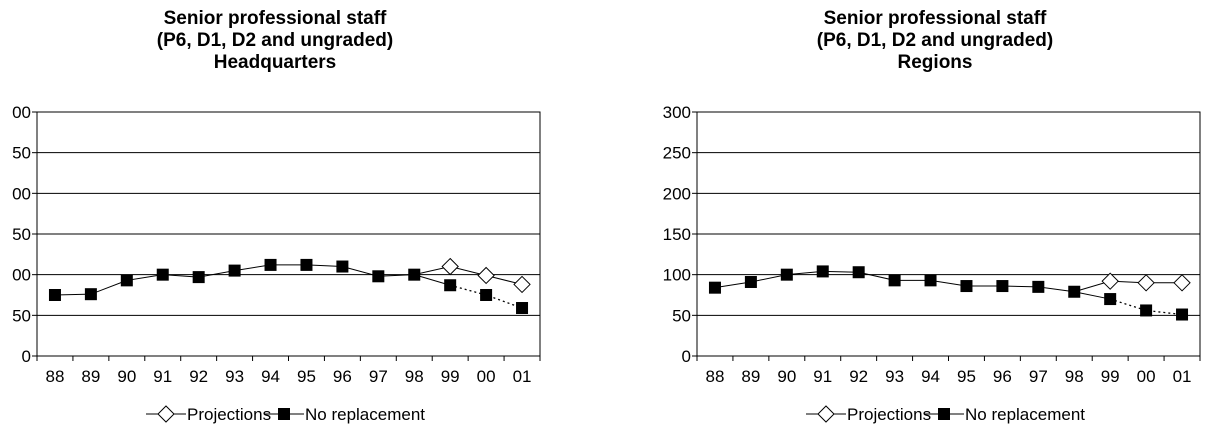  What do you see at coordinates (275, 62) in the screenshot?
I see `chart-title-line-3: Headquarters` at bounding box center [275, 62].